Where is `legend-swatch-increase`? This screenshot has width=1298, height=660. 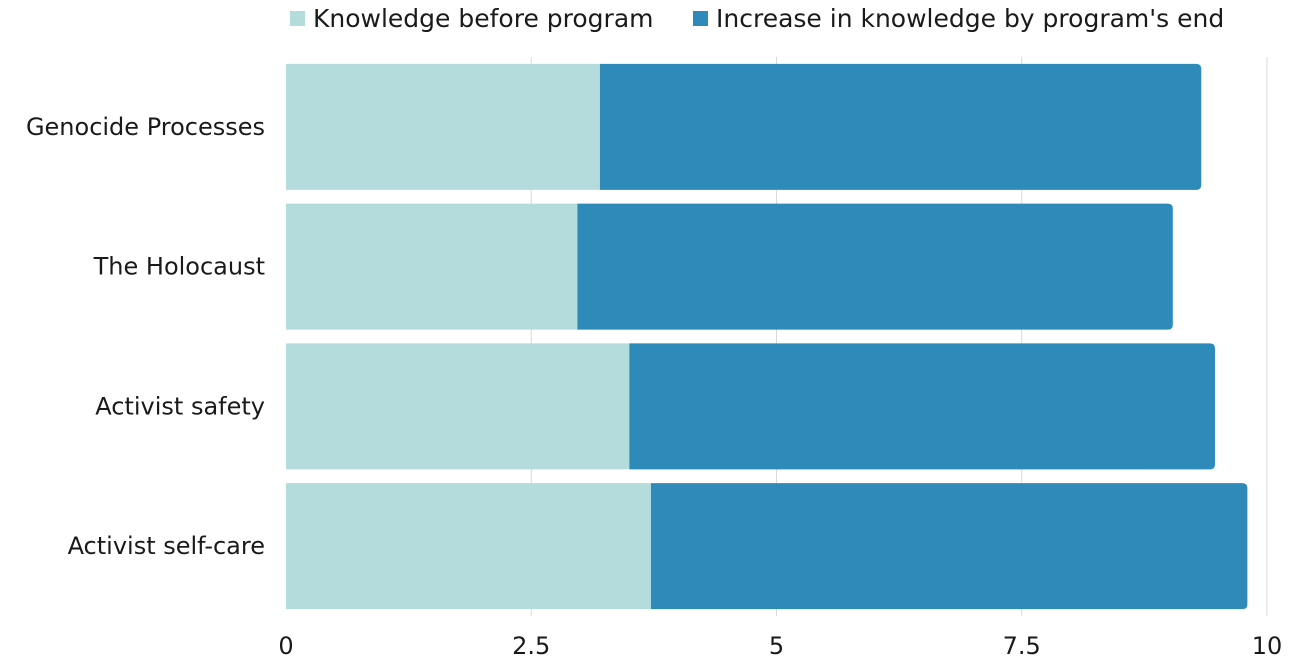
legend-swatch-increase is located at coordinates (700, 18).